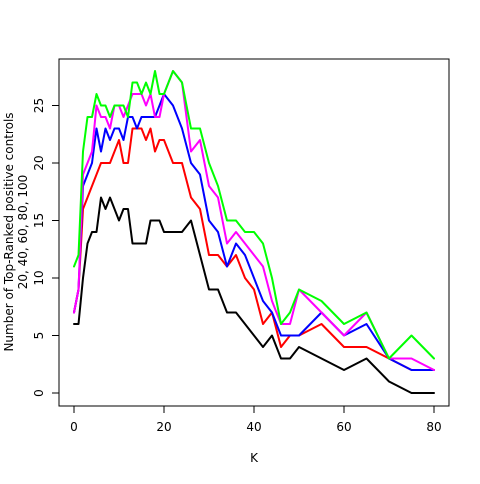 This screenshot has width=480, height=484. Describe the element at coordinates (74, 427) in the screenshot. I see `x-tick-label: 0` at that location.